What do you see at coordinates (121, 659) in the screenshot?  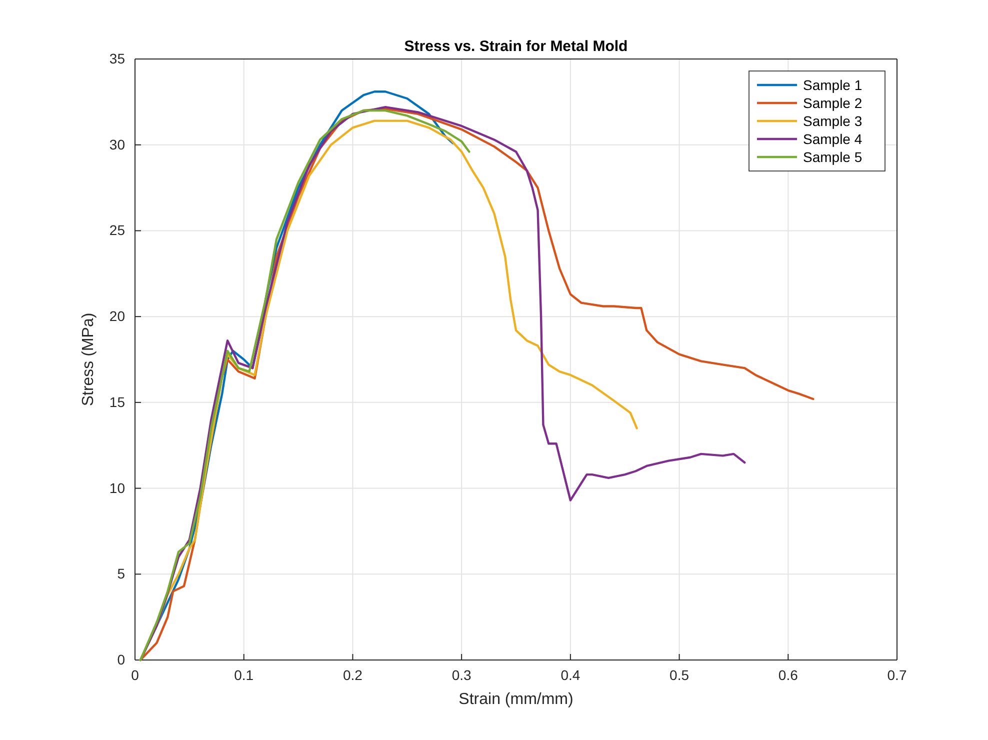 I see `y-tick-label: 0` at bounding box center [121, 659].